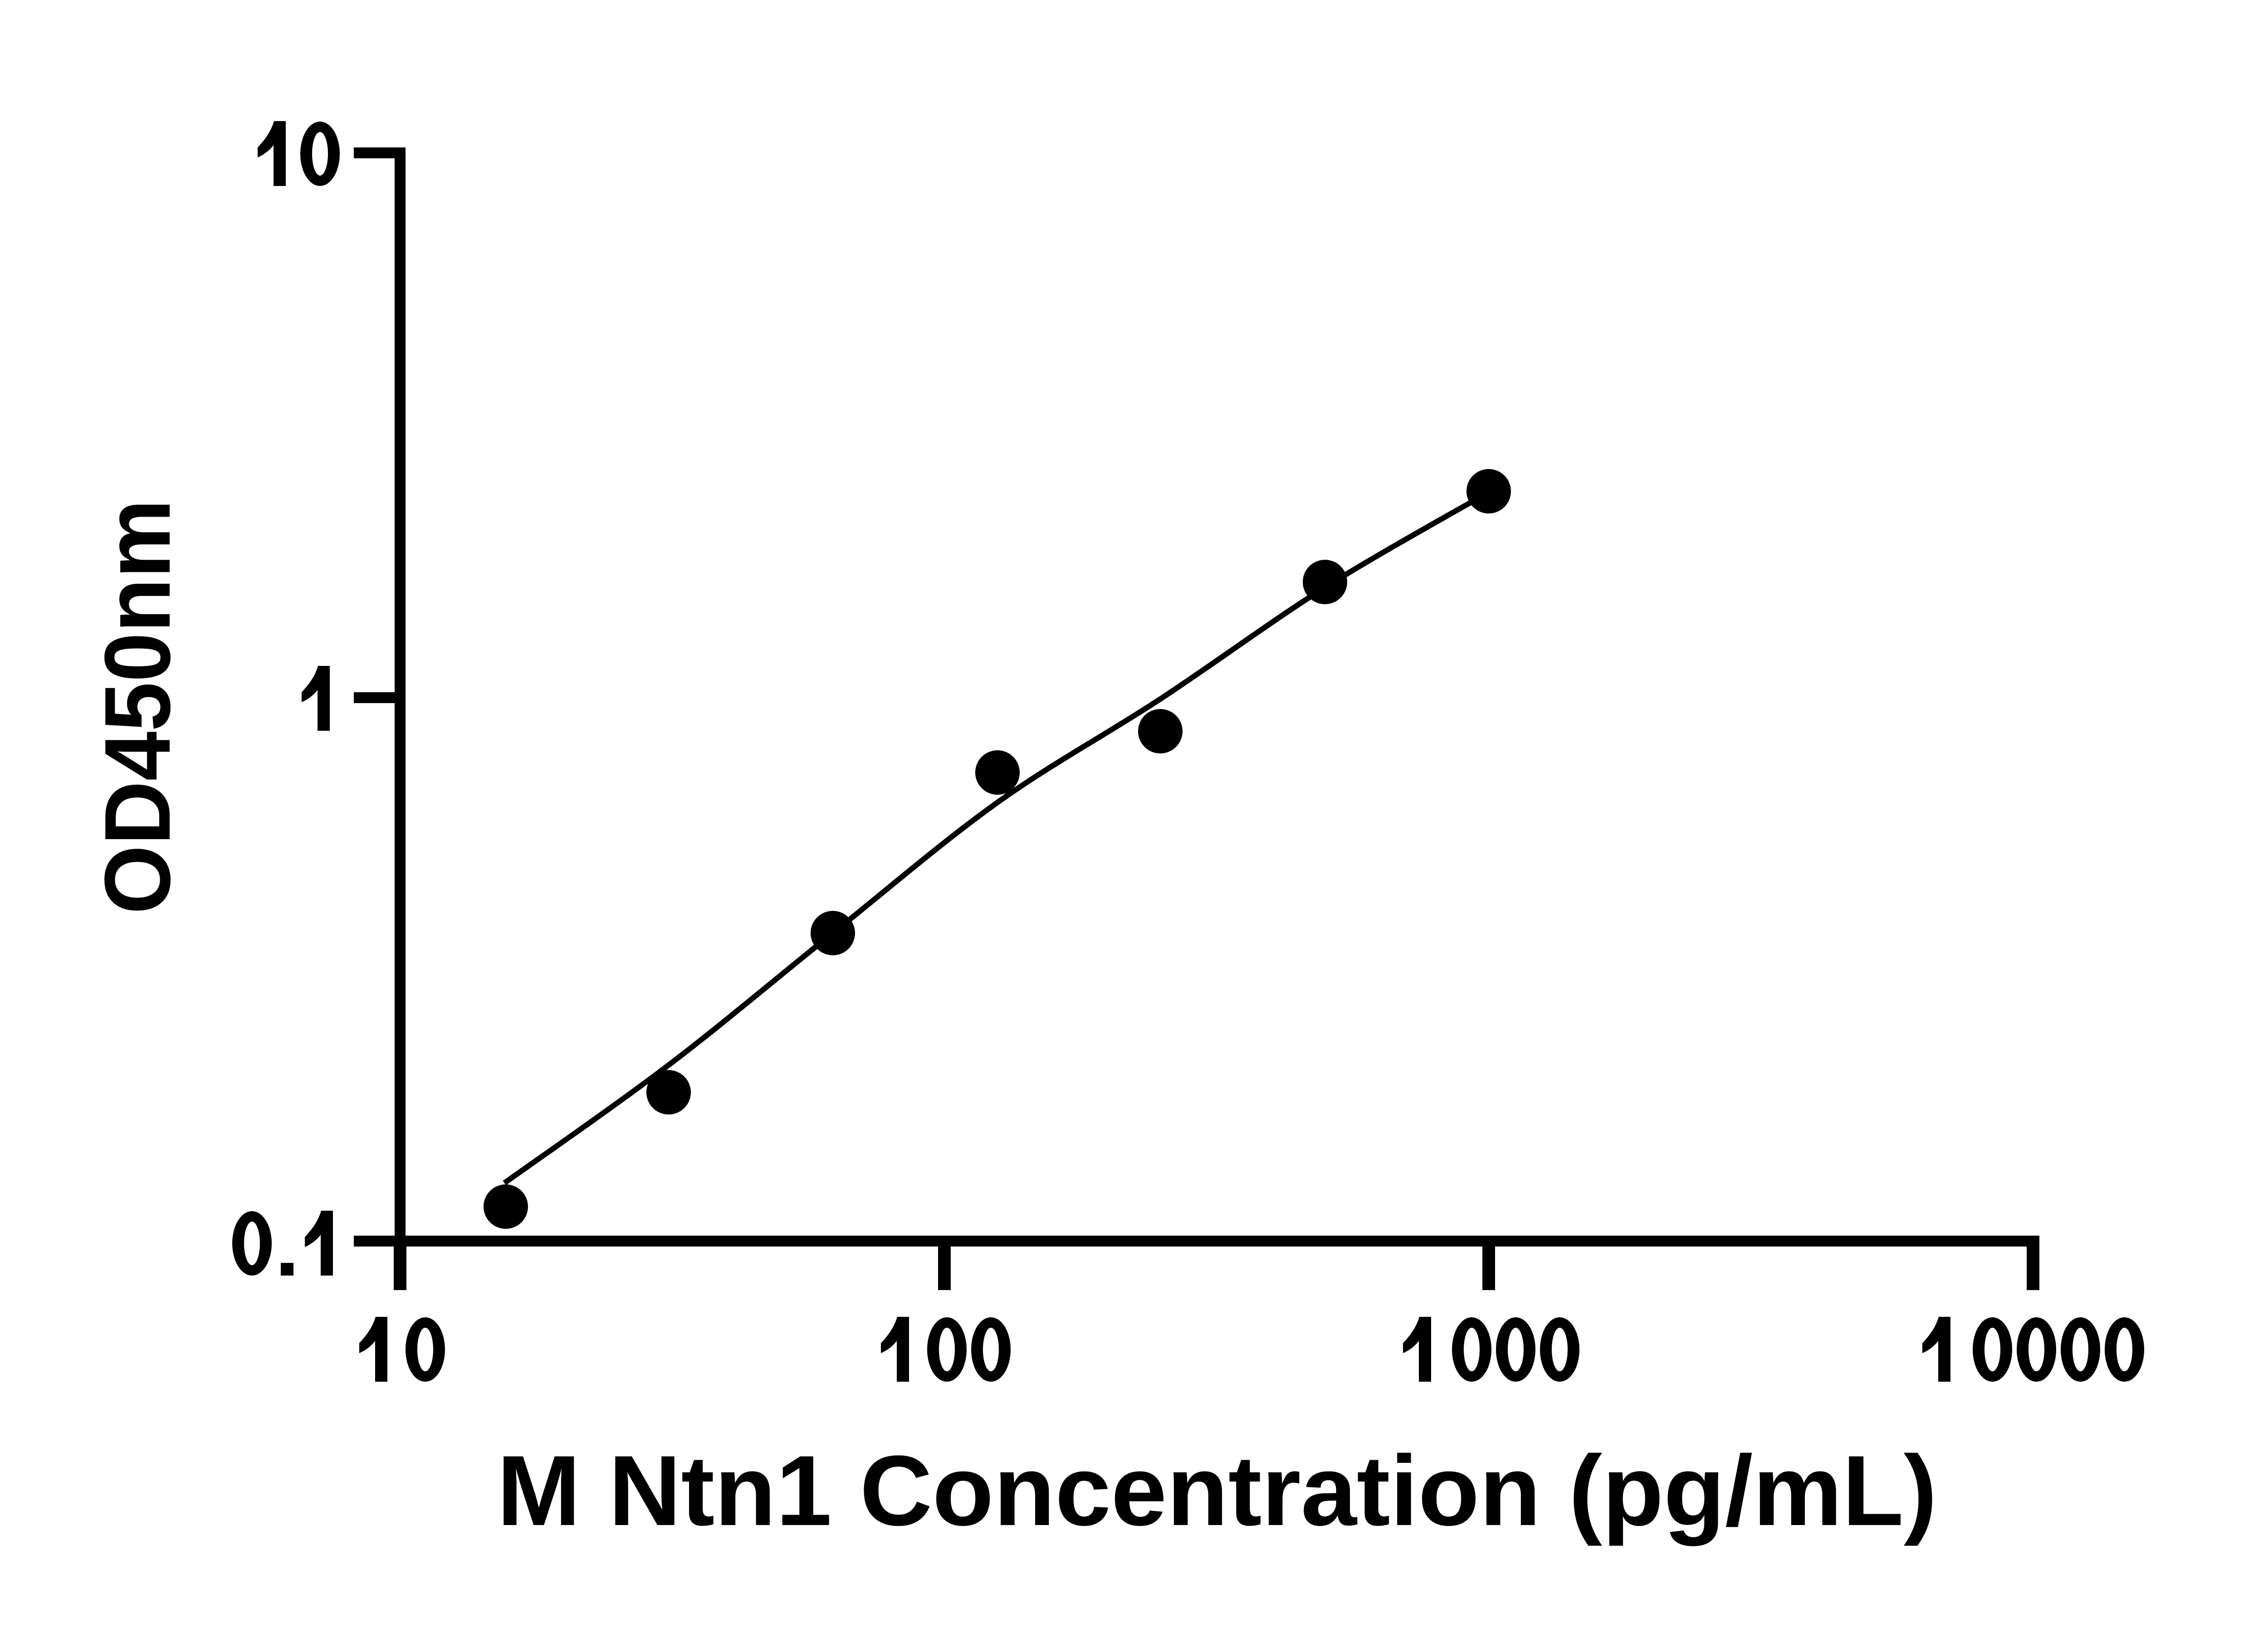 This screenshot has width=2268, height=1633. What do you see at coordinates (1217, 1490) in the screenshot?
I see `svg-text: M Ntn1 Concentration (pg/mL)` at bounding box center [1217, 1490].